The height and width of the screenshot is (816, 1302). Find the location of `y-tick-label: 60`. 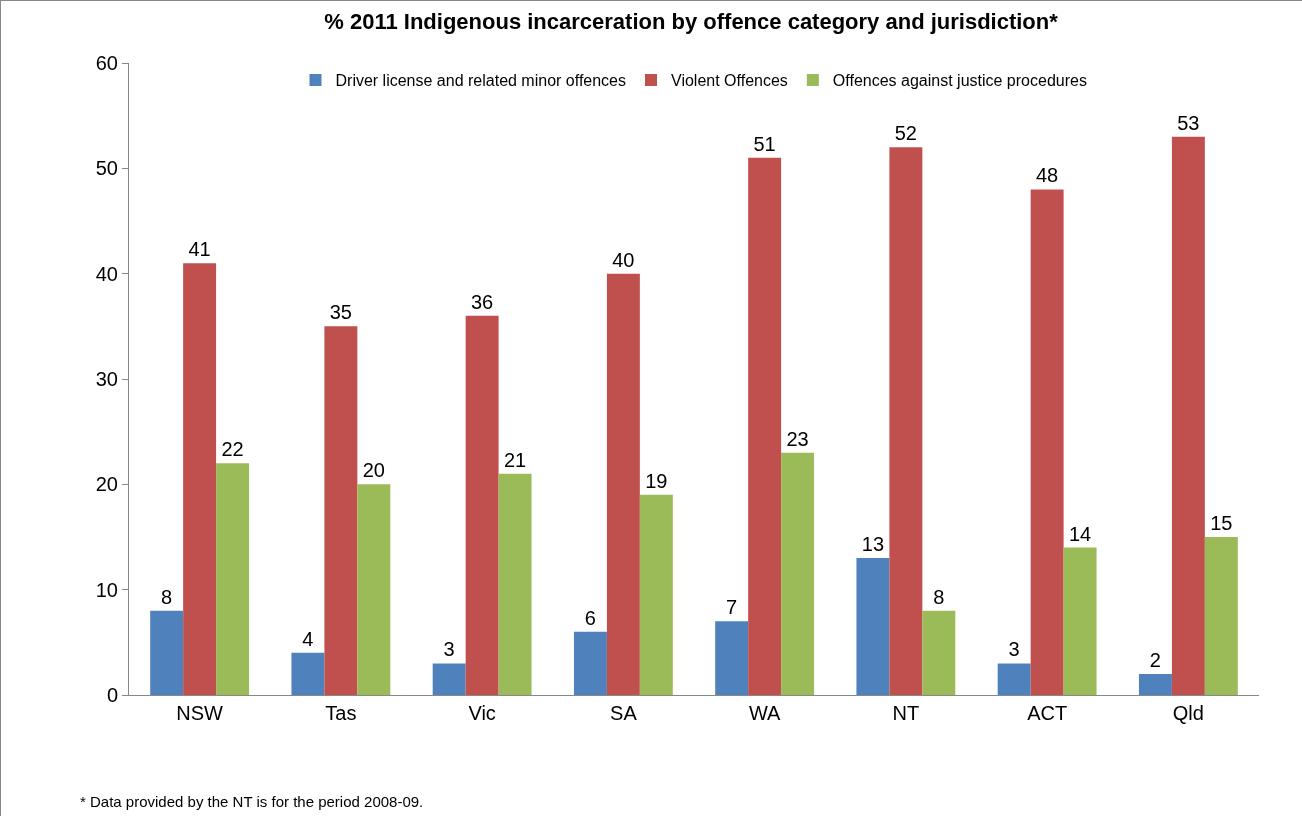

y-tick-label: 60 is located at coordinates (106, 63).